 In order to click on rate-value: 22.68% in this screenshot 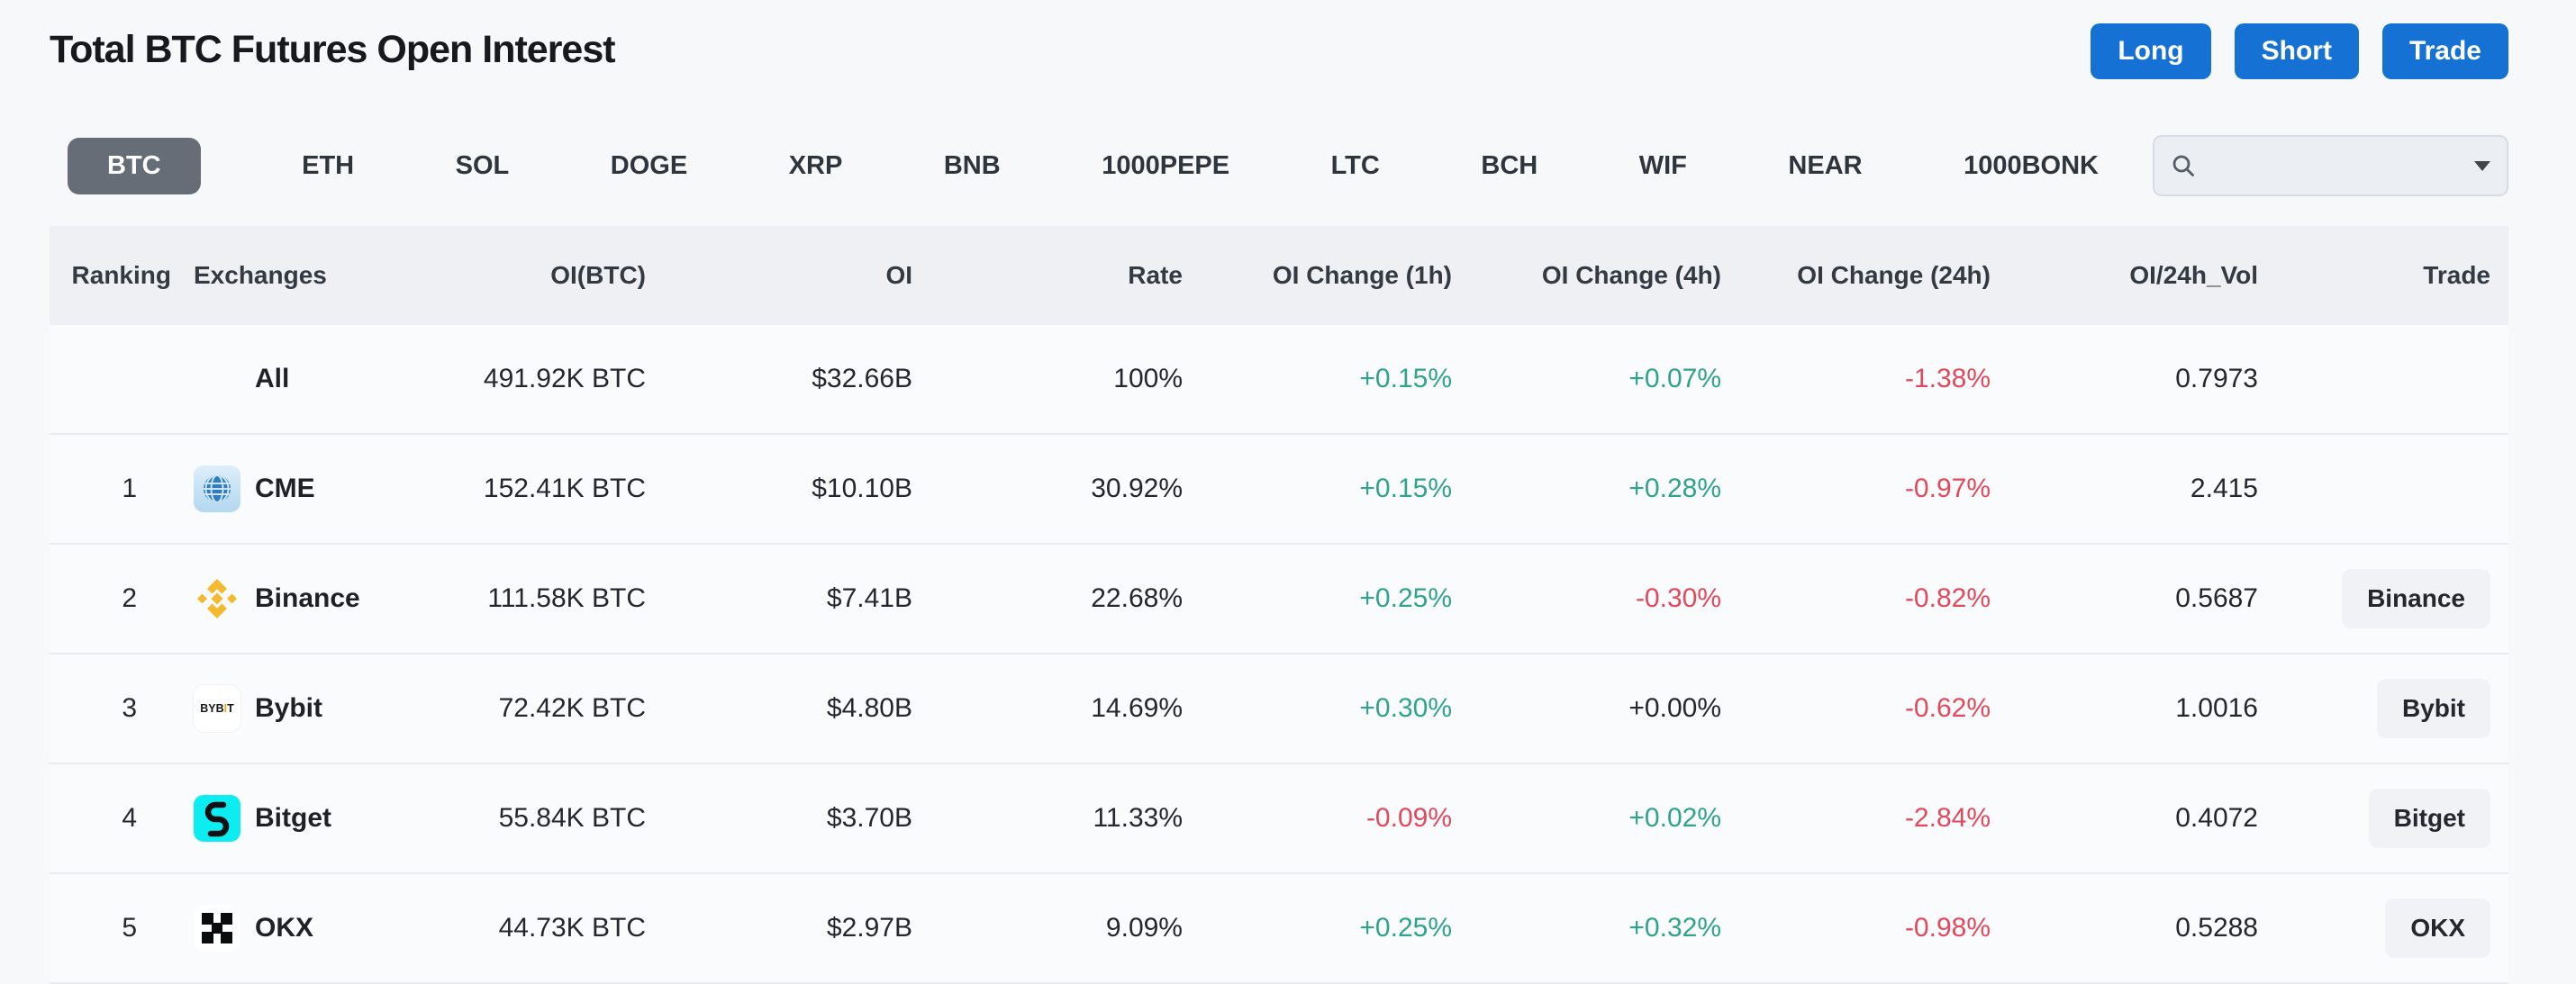, I will do `click(1137, 598)`.